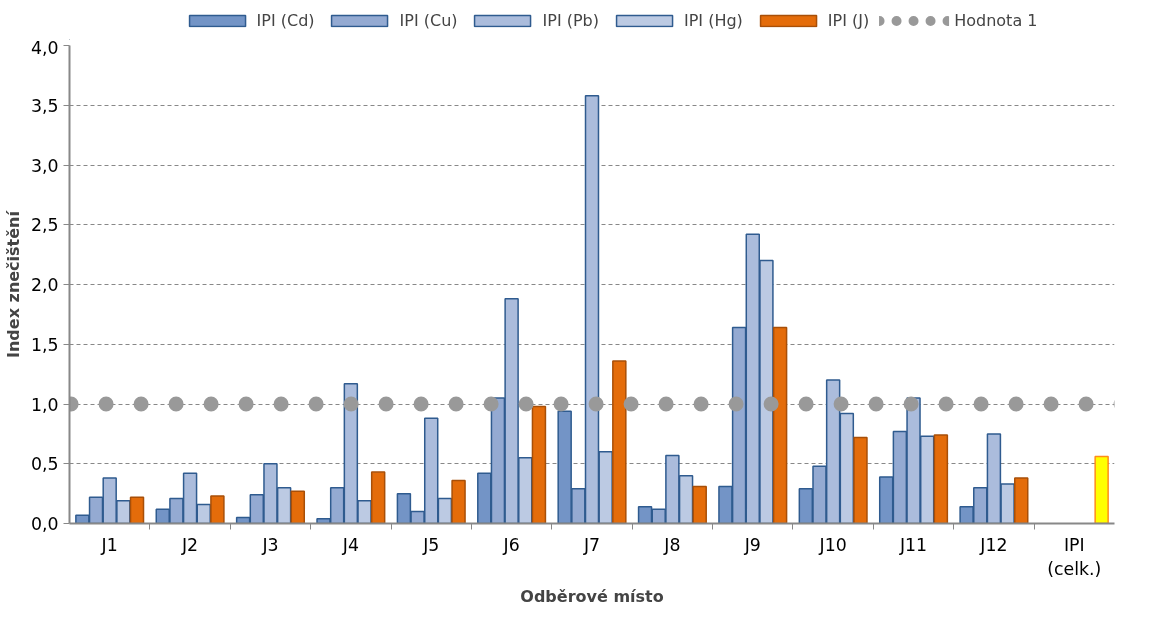 The height and width of the screenshot is (641, 1167). I want to click on x-tick-label: J6, so click(511, 544).